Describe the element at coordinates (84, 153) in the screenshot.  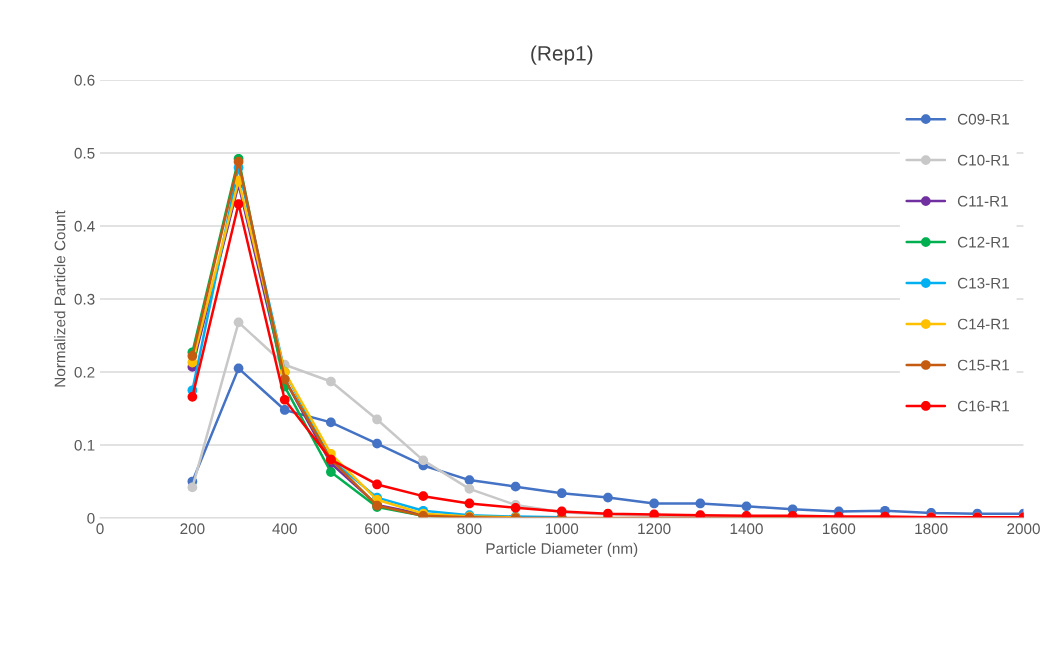
I see `y-tick-label: 0.5` at that location.